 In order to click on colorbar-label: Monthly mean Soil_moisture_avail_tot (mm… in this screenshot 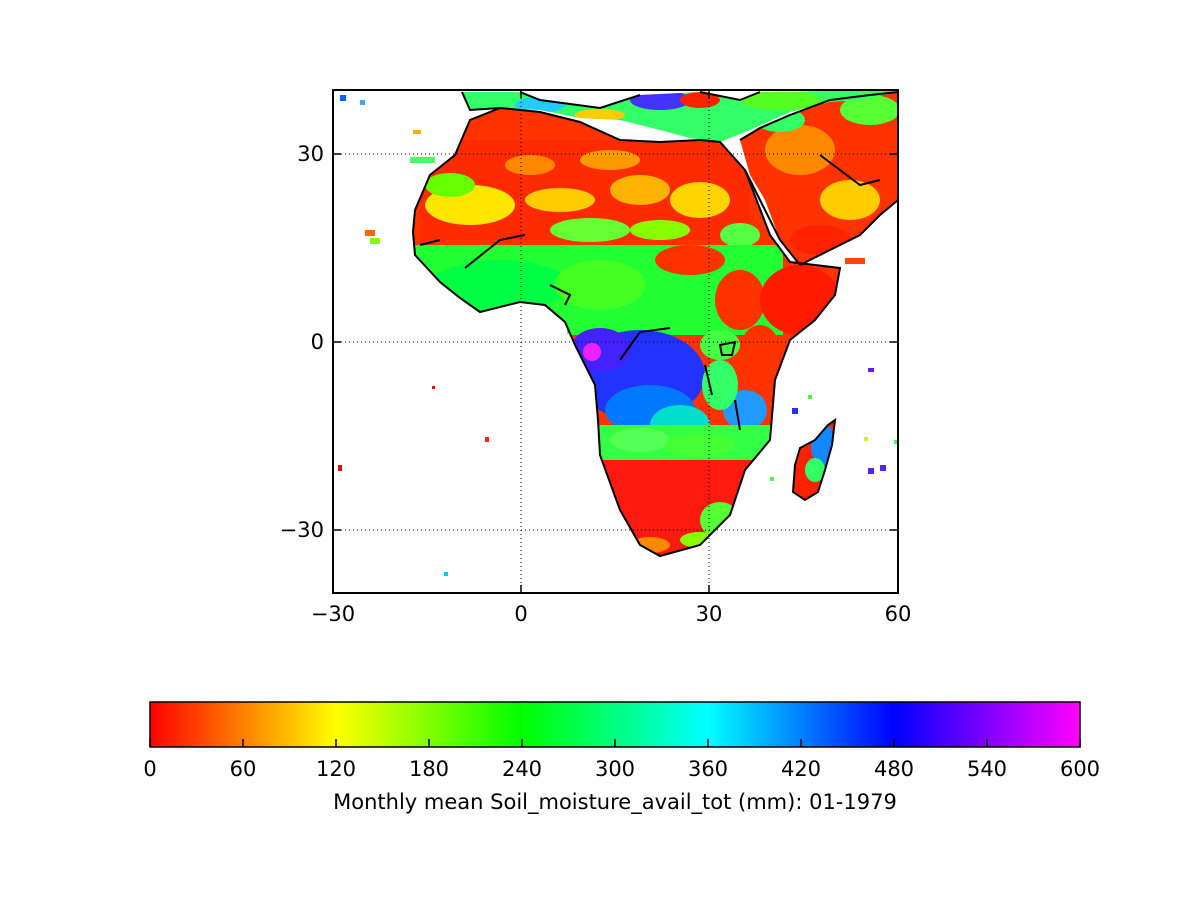, I will do `click(615, 802)`.